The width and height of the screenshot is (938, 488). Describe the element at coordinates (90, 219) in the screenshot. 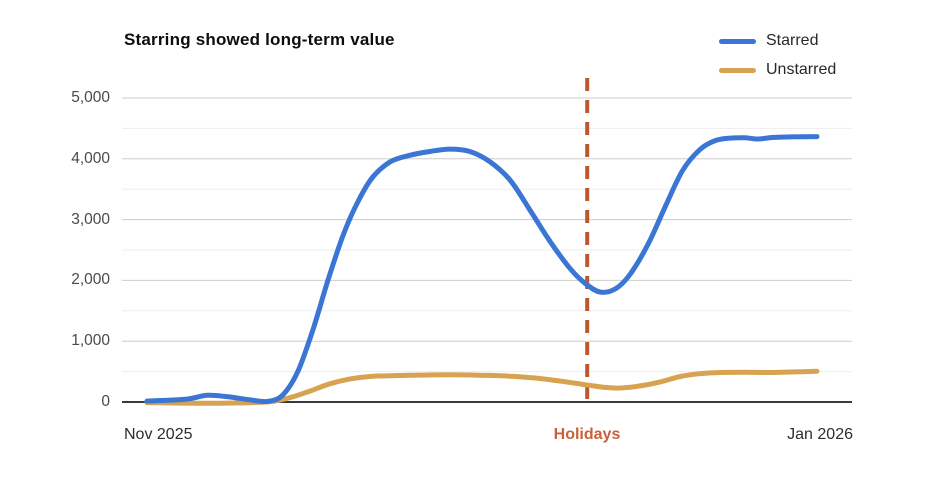

I see `y-tick-label: 3,000` at that location.